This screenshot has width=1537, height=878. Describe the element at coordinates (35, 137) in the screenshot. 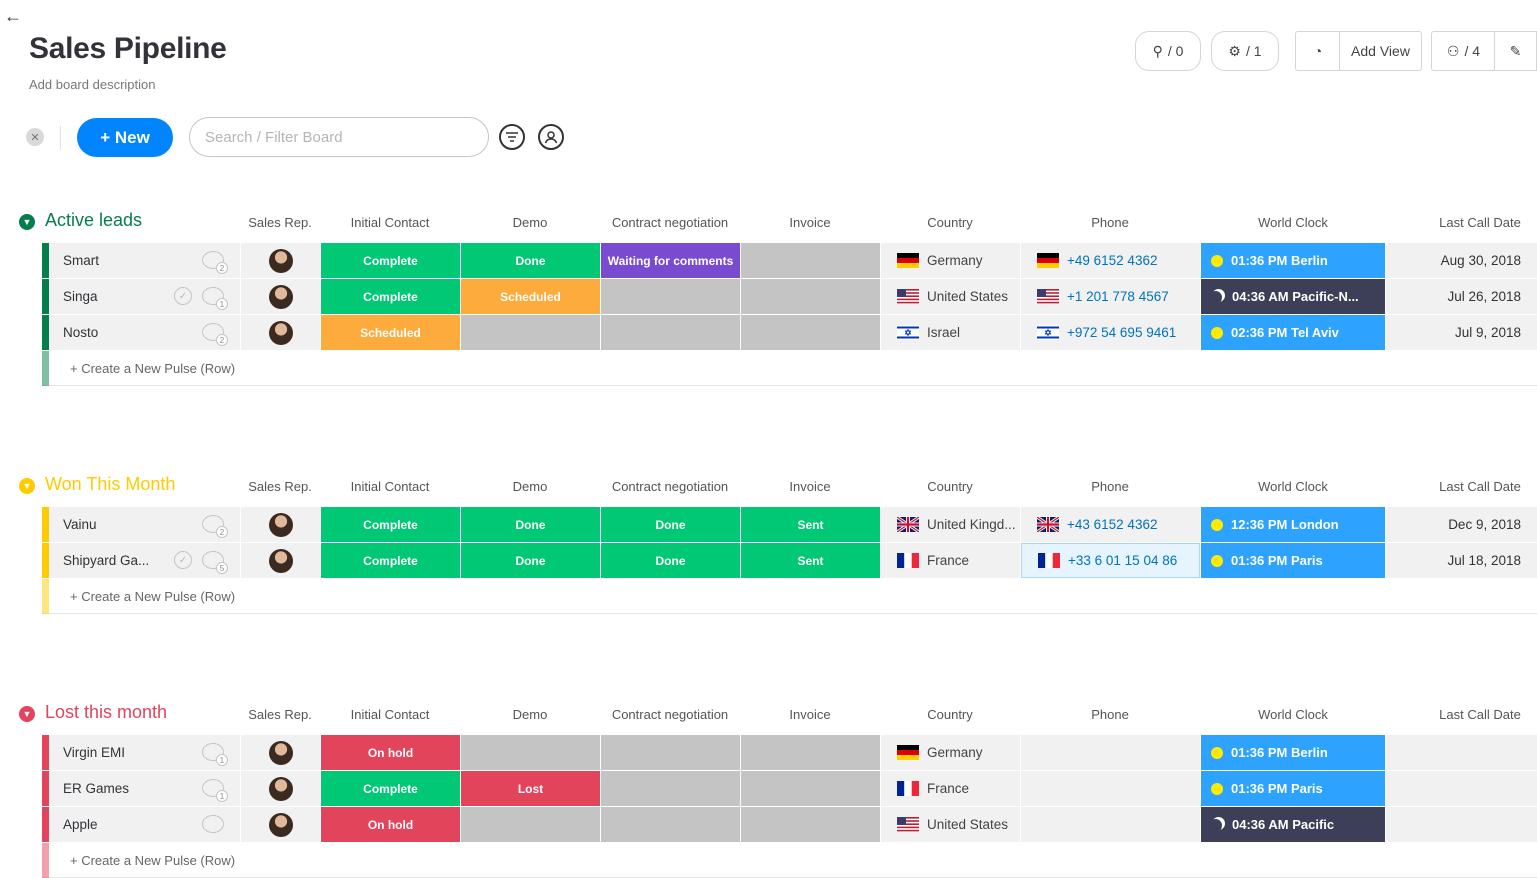

I see `collapse-icon: ✕` at that location.